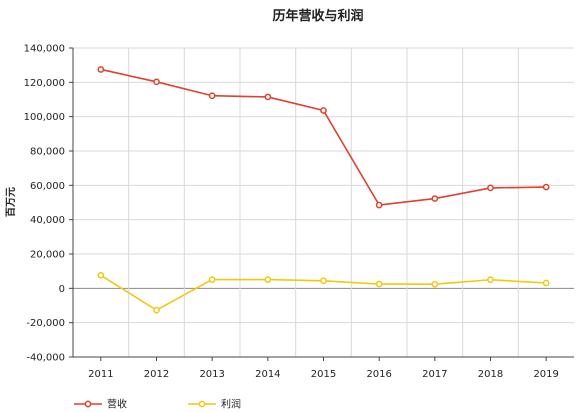 The image size is (578, 412). Describe the element at coordinates (323, 374) in the screenshot. I see `x-tick-label: 2015` at that location.